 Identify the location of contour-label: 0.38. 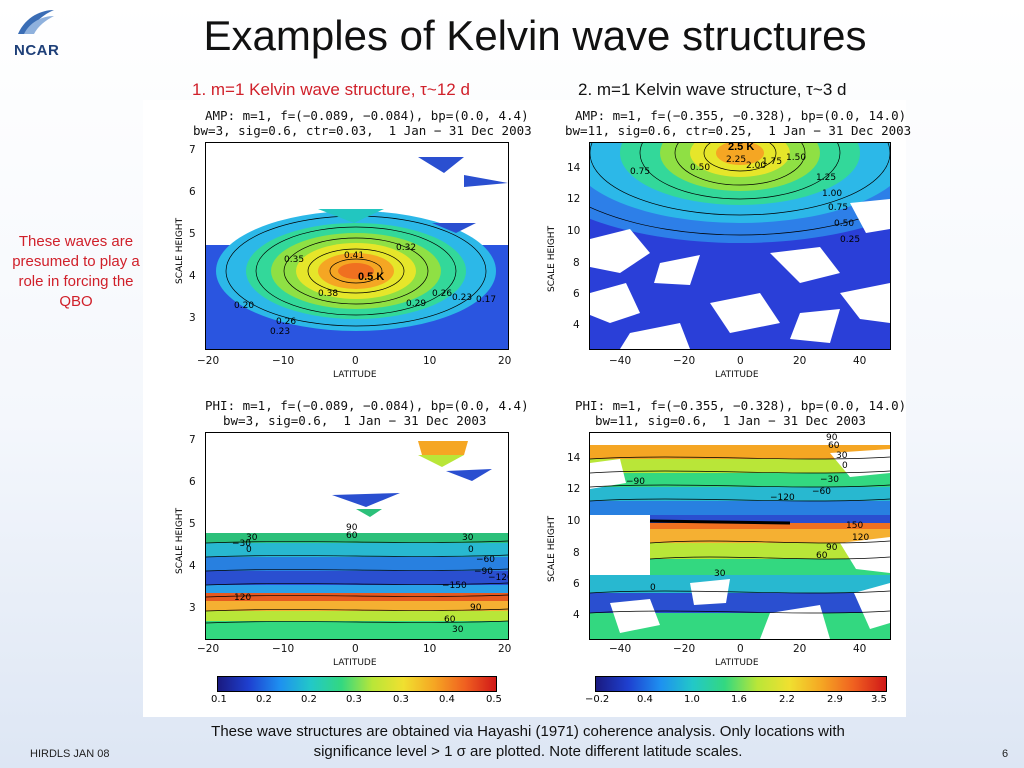
(328, 294).